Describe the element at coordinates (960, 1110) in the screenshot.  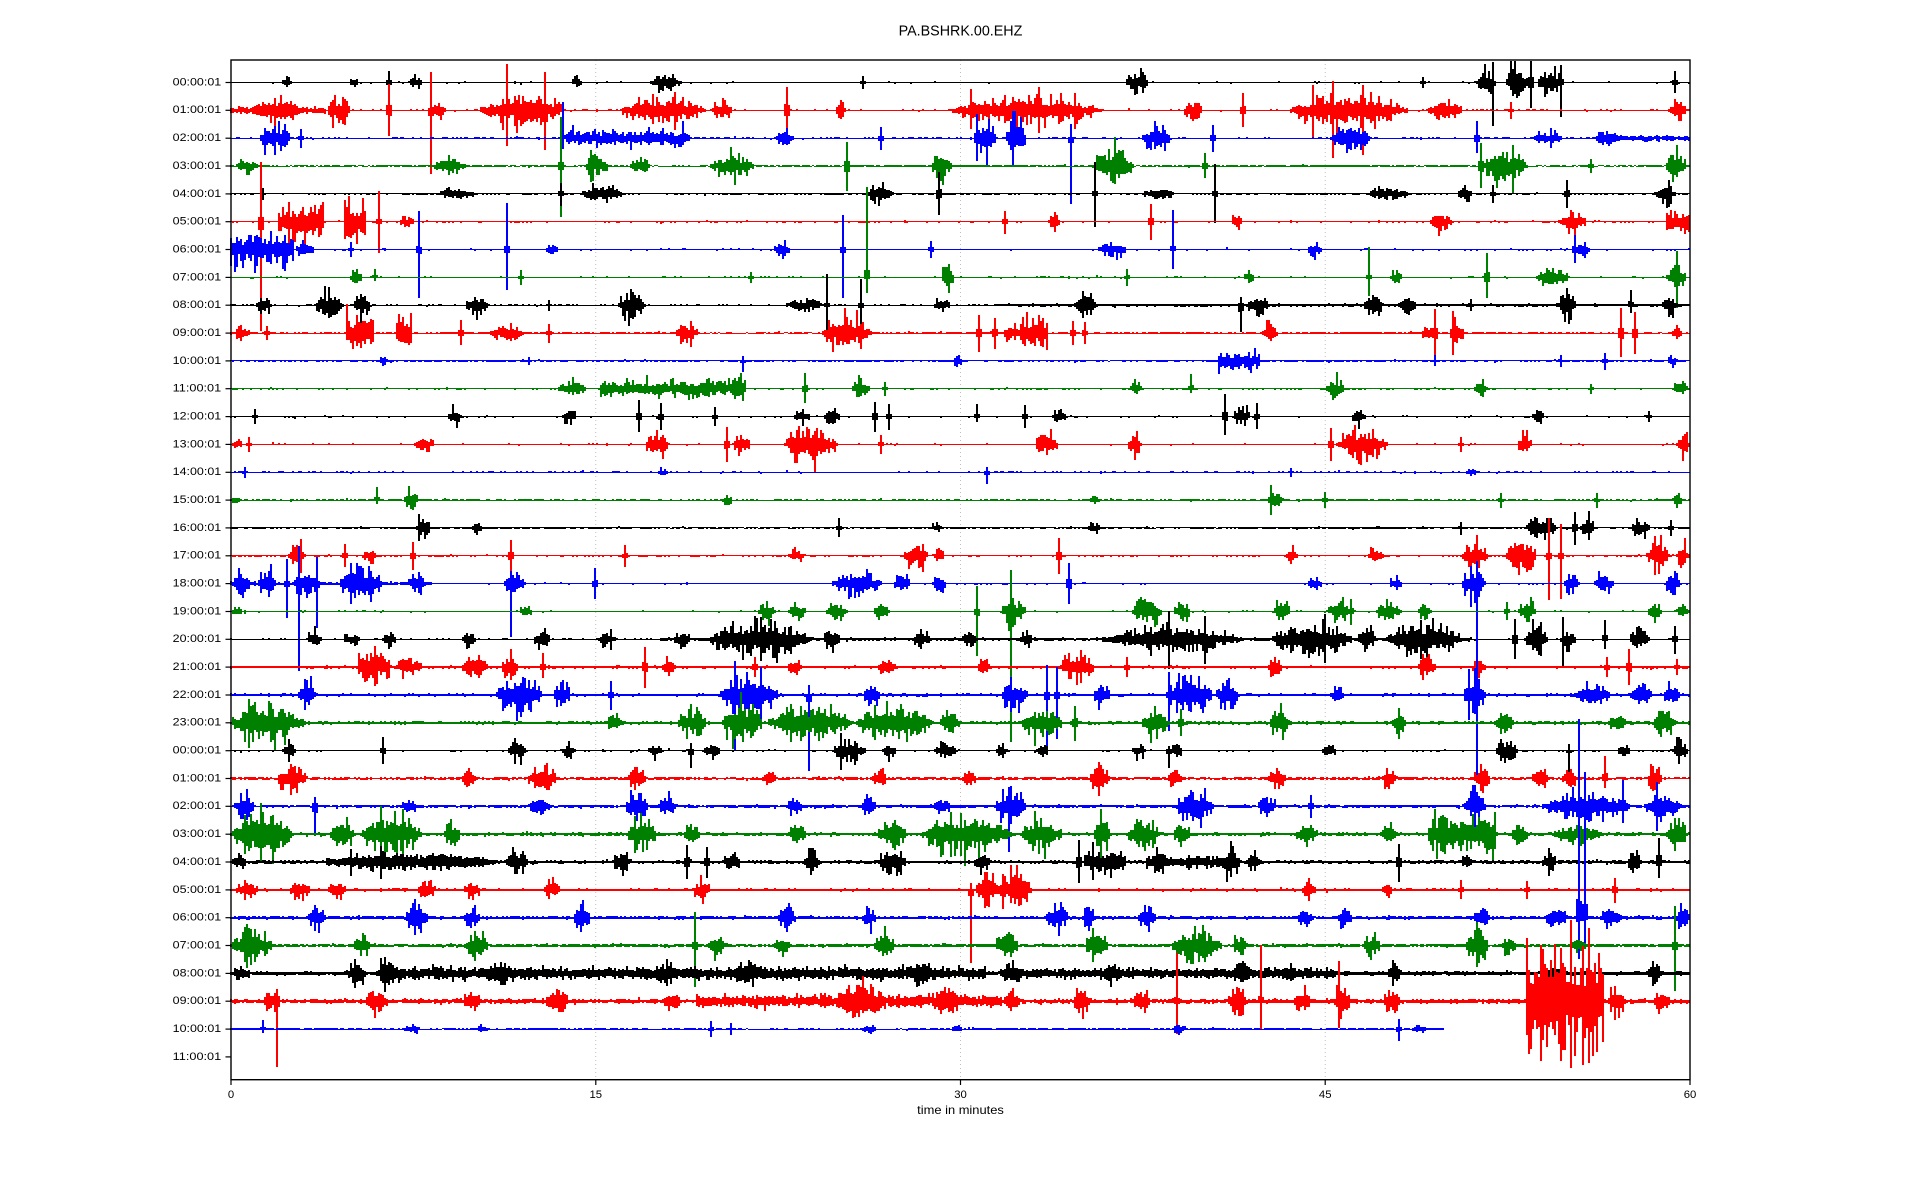
I see `svg-text: time in minutes` at that location.